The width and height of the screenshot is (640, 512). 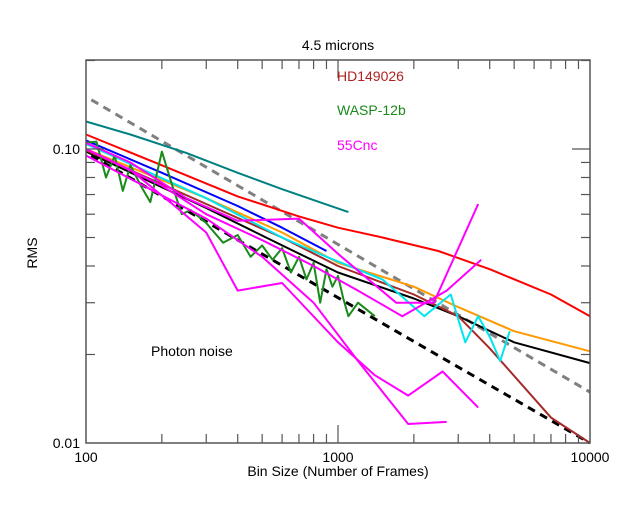 I want to click on y-tick-label-0.10: 0.10, so click(x=66, y=149).